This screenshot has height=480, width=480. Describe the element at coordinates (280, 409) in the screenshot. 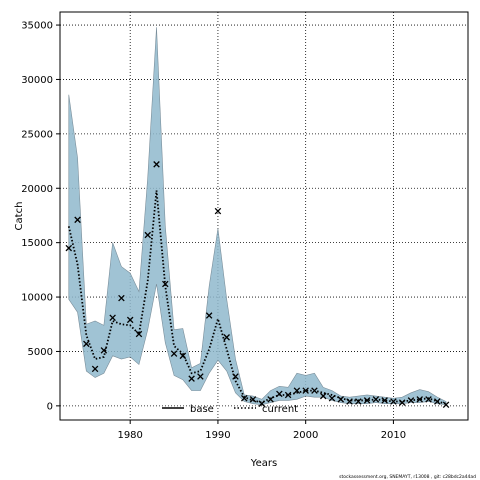

I see `legend-current-label: current` at that location.